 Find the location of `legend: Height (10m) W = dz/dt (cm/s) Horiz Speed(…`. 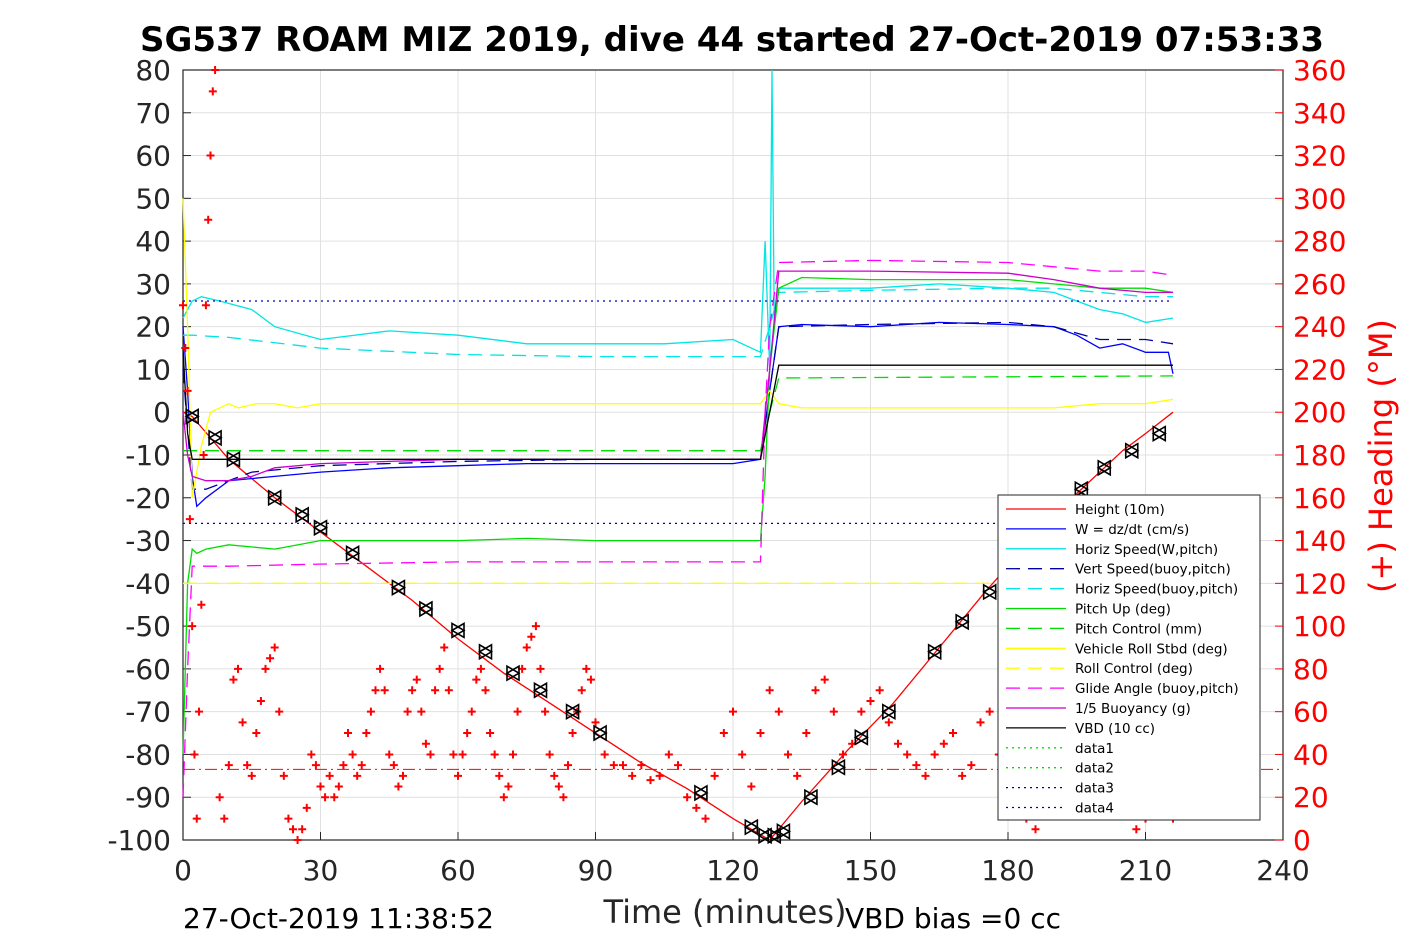

legend: Height (10m) W = dz/dt (cm/s) Horiz Speed(… is located at coordinates (1129, 657).